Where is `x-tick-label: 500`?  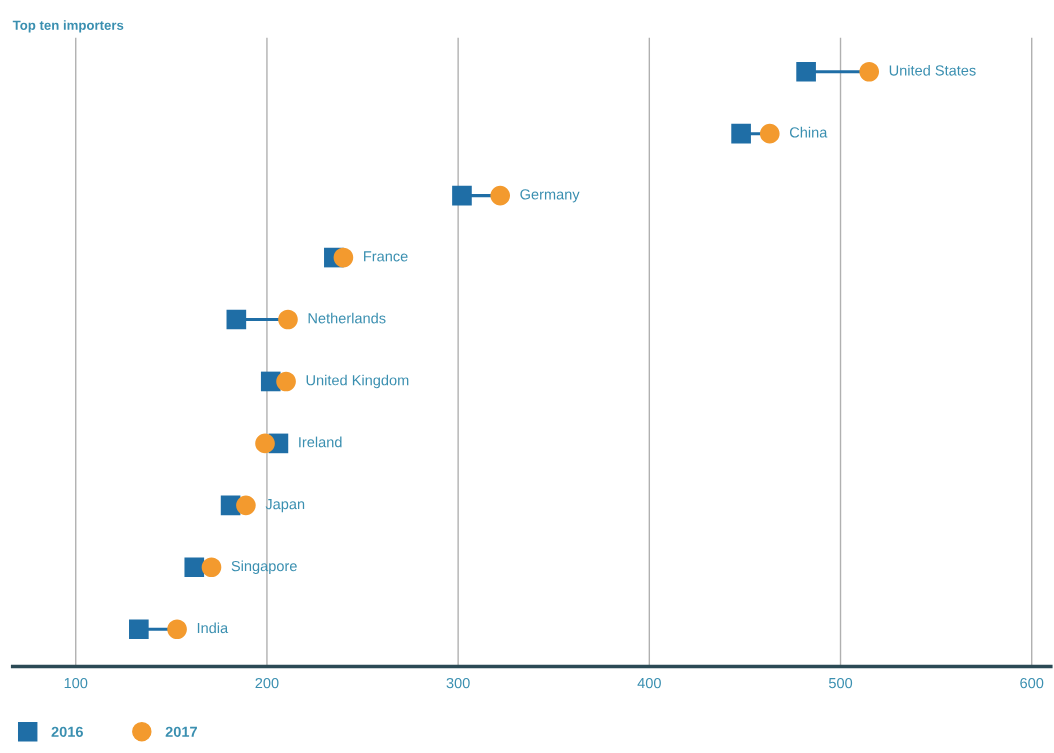 x-tick-label: 500 is located at coordinates (840, 683).